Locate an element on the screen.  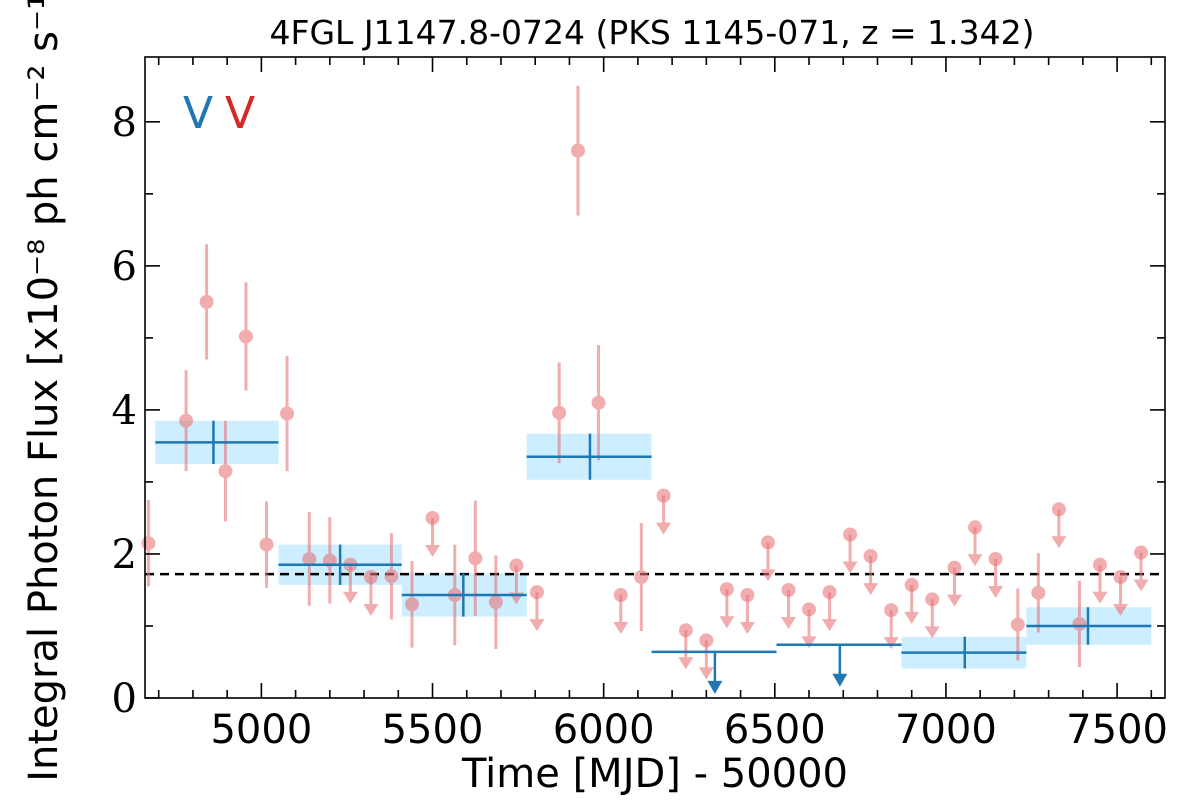
y-tick-label: 4 is located at coordinates (124, 411).